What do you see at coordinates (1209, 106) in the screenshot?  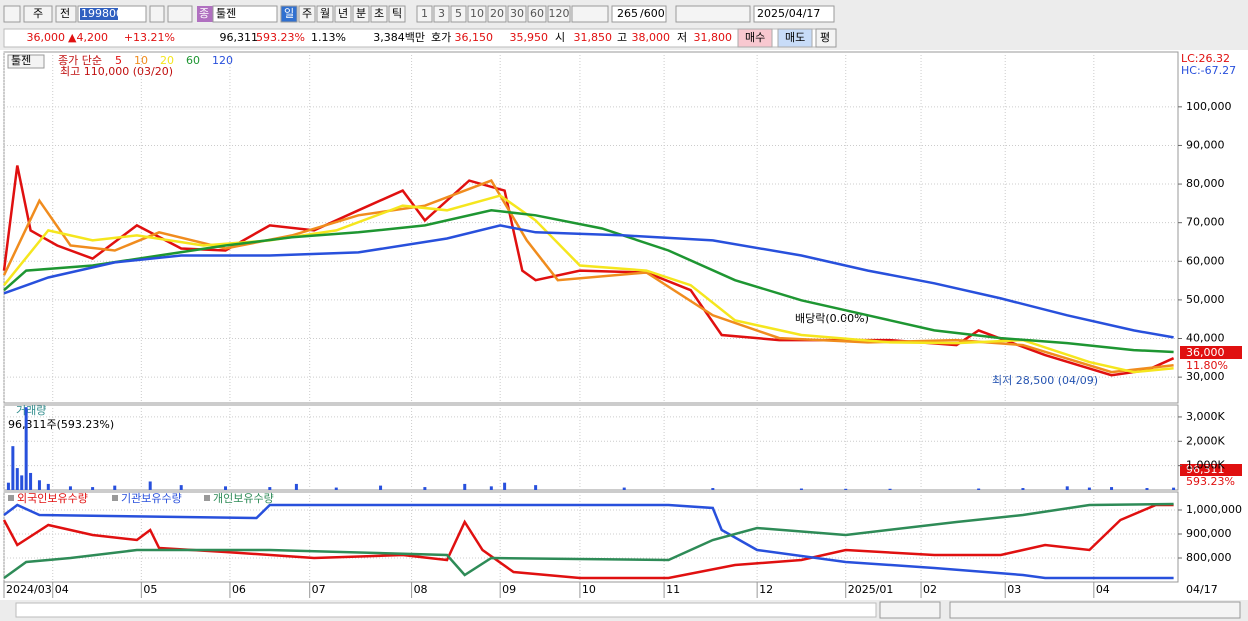 I see `y-tick-label: 100,000` at bounding box center [1209, 106].